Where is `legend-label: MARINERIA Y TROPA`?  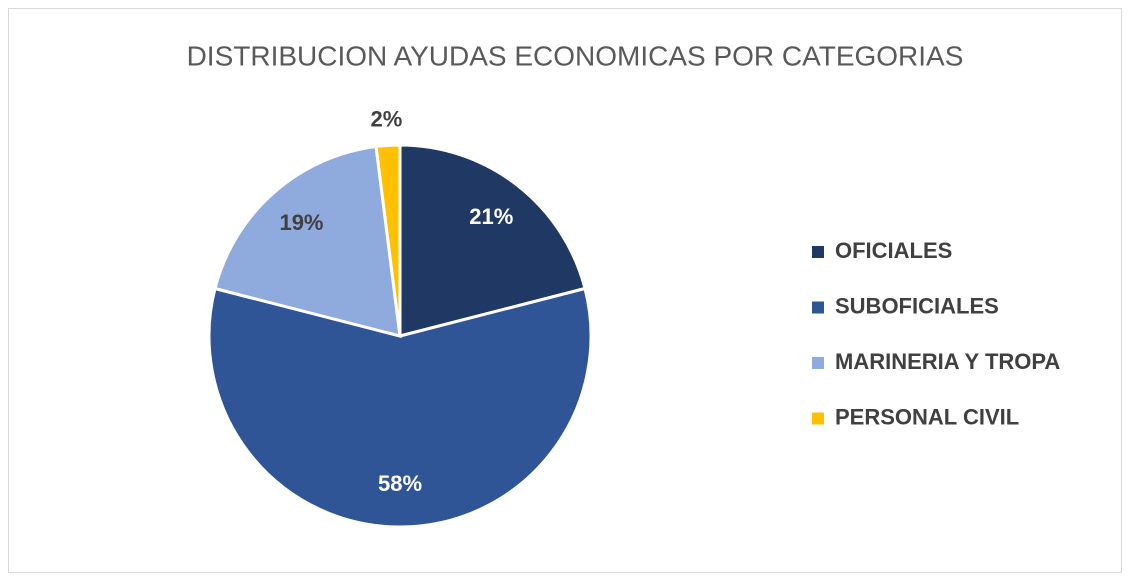
legend-label: MARINERIA Y TROPA is located at coordinates (947, 361).